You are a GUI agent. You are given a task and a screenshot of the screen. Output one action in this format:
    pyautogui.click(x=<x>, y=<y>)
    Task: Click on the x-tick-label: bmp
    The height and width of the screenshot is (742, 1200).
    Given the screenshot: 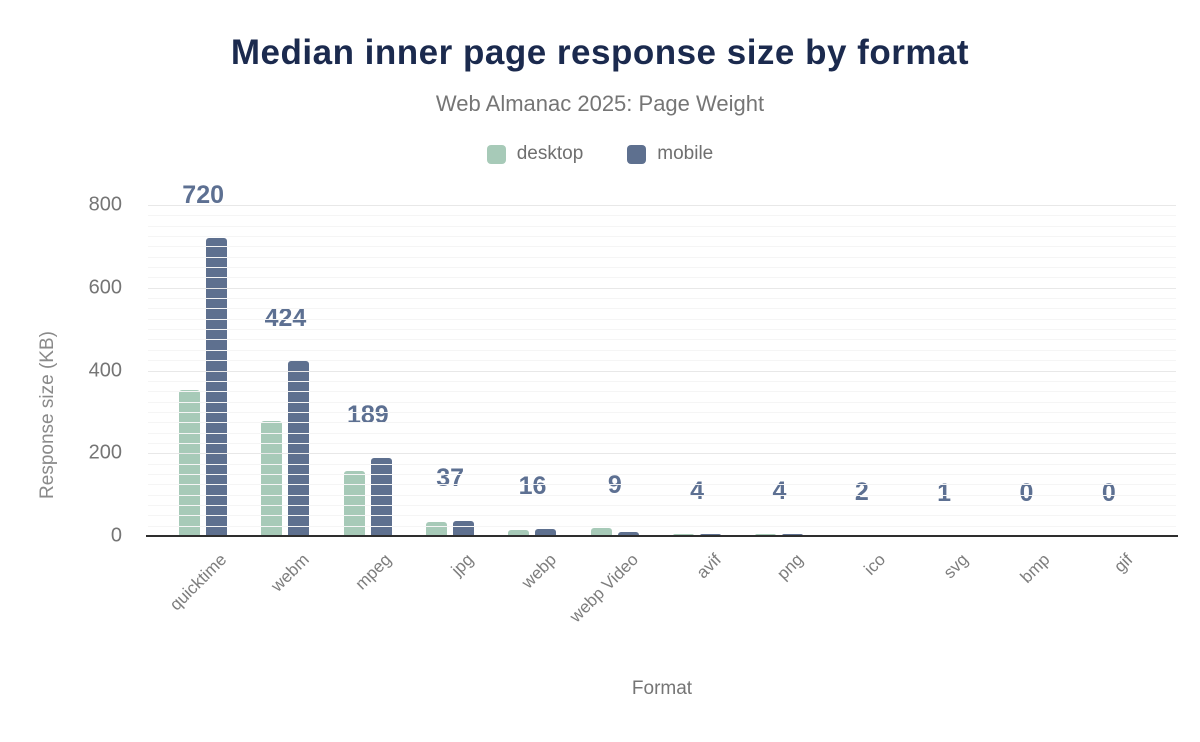 What is the action you would take?
    pyautogui.click(x=1035, y=568)
    